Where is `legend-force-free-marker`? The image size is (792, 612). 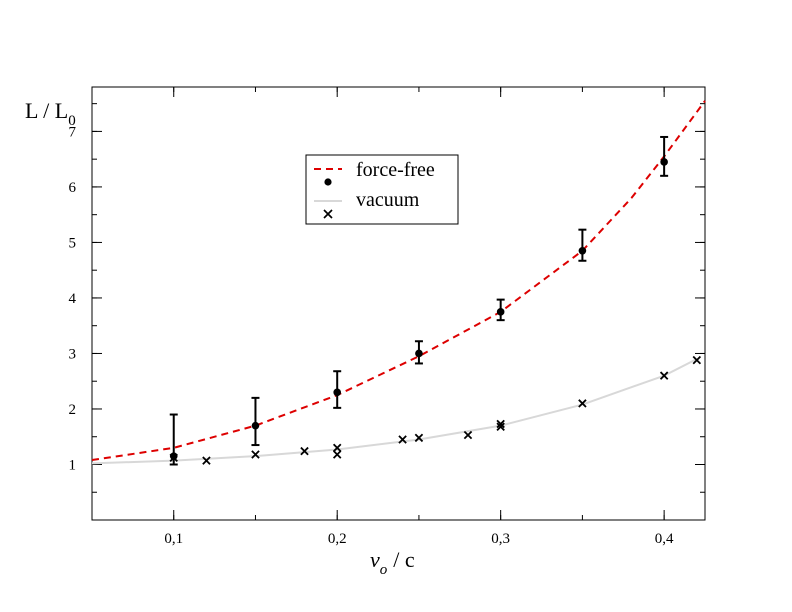
legend-force-free-marker is located at coordinates (328, 182).